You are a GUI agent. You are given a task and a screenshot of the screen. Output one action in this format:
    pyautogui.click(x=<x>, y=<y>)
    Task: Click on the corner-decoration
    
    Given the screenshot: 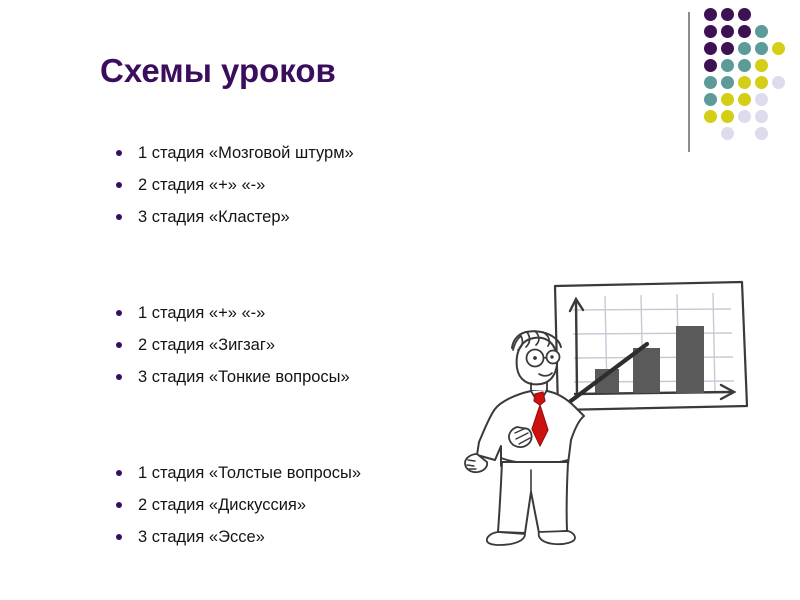 What is the action you would take?
    pyautogui.click(x=744, y=80)
    